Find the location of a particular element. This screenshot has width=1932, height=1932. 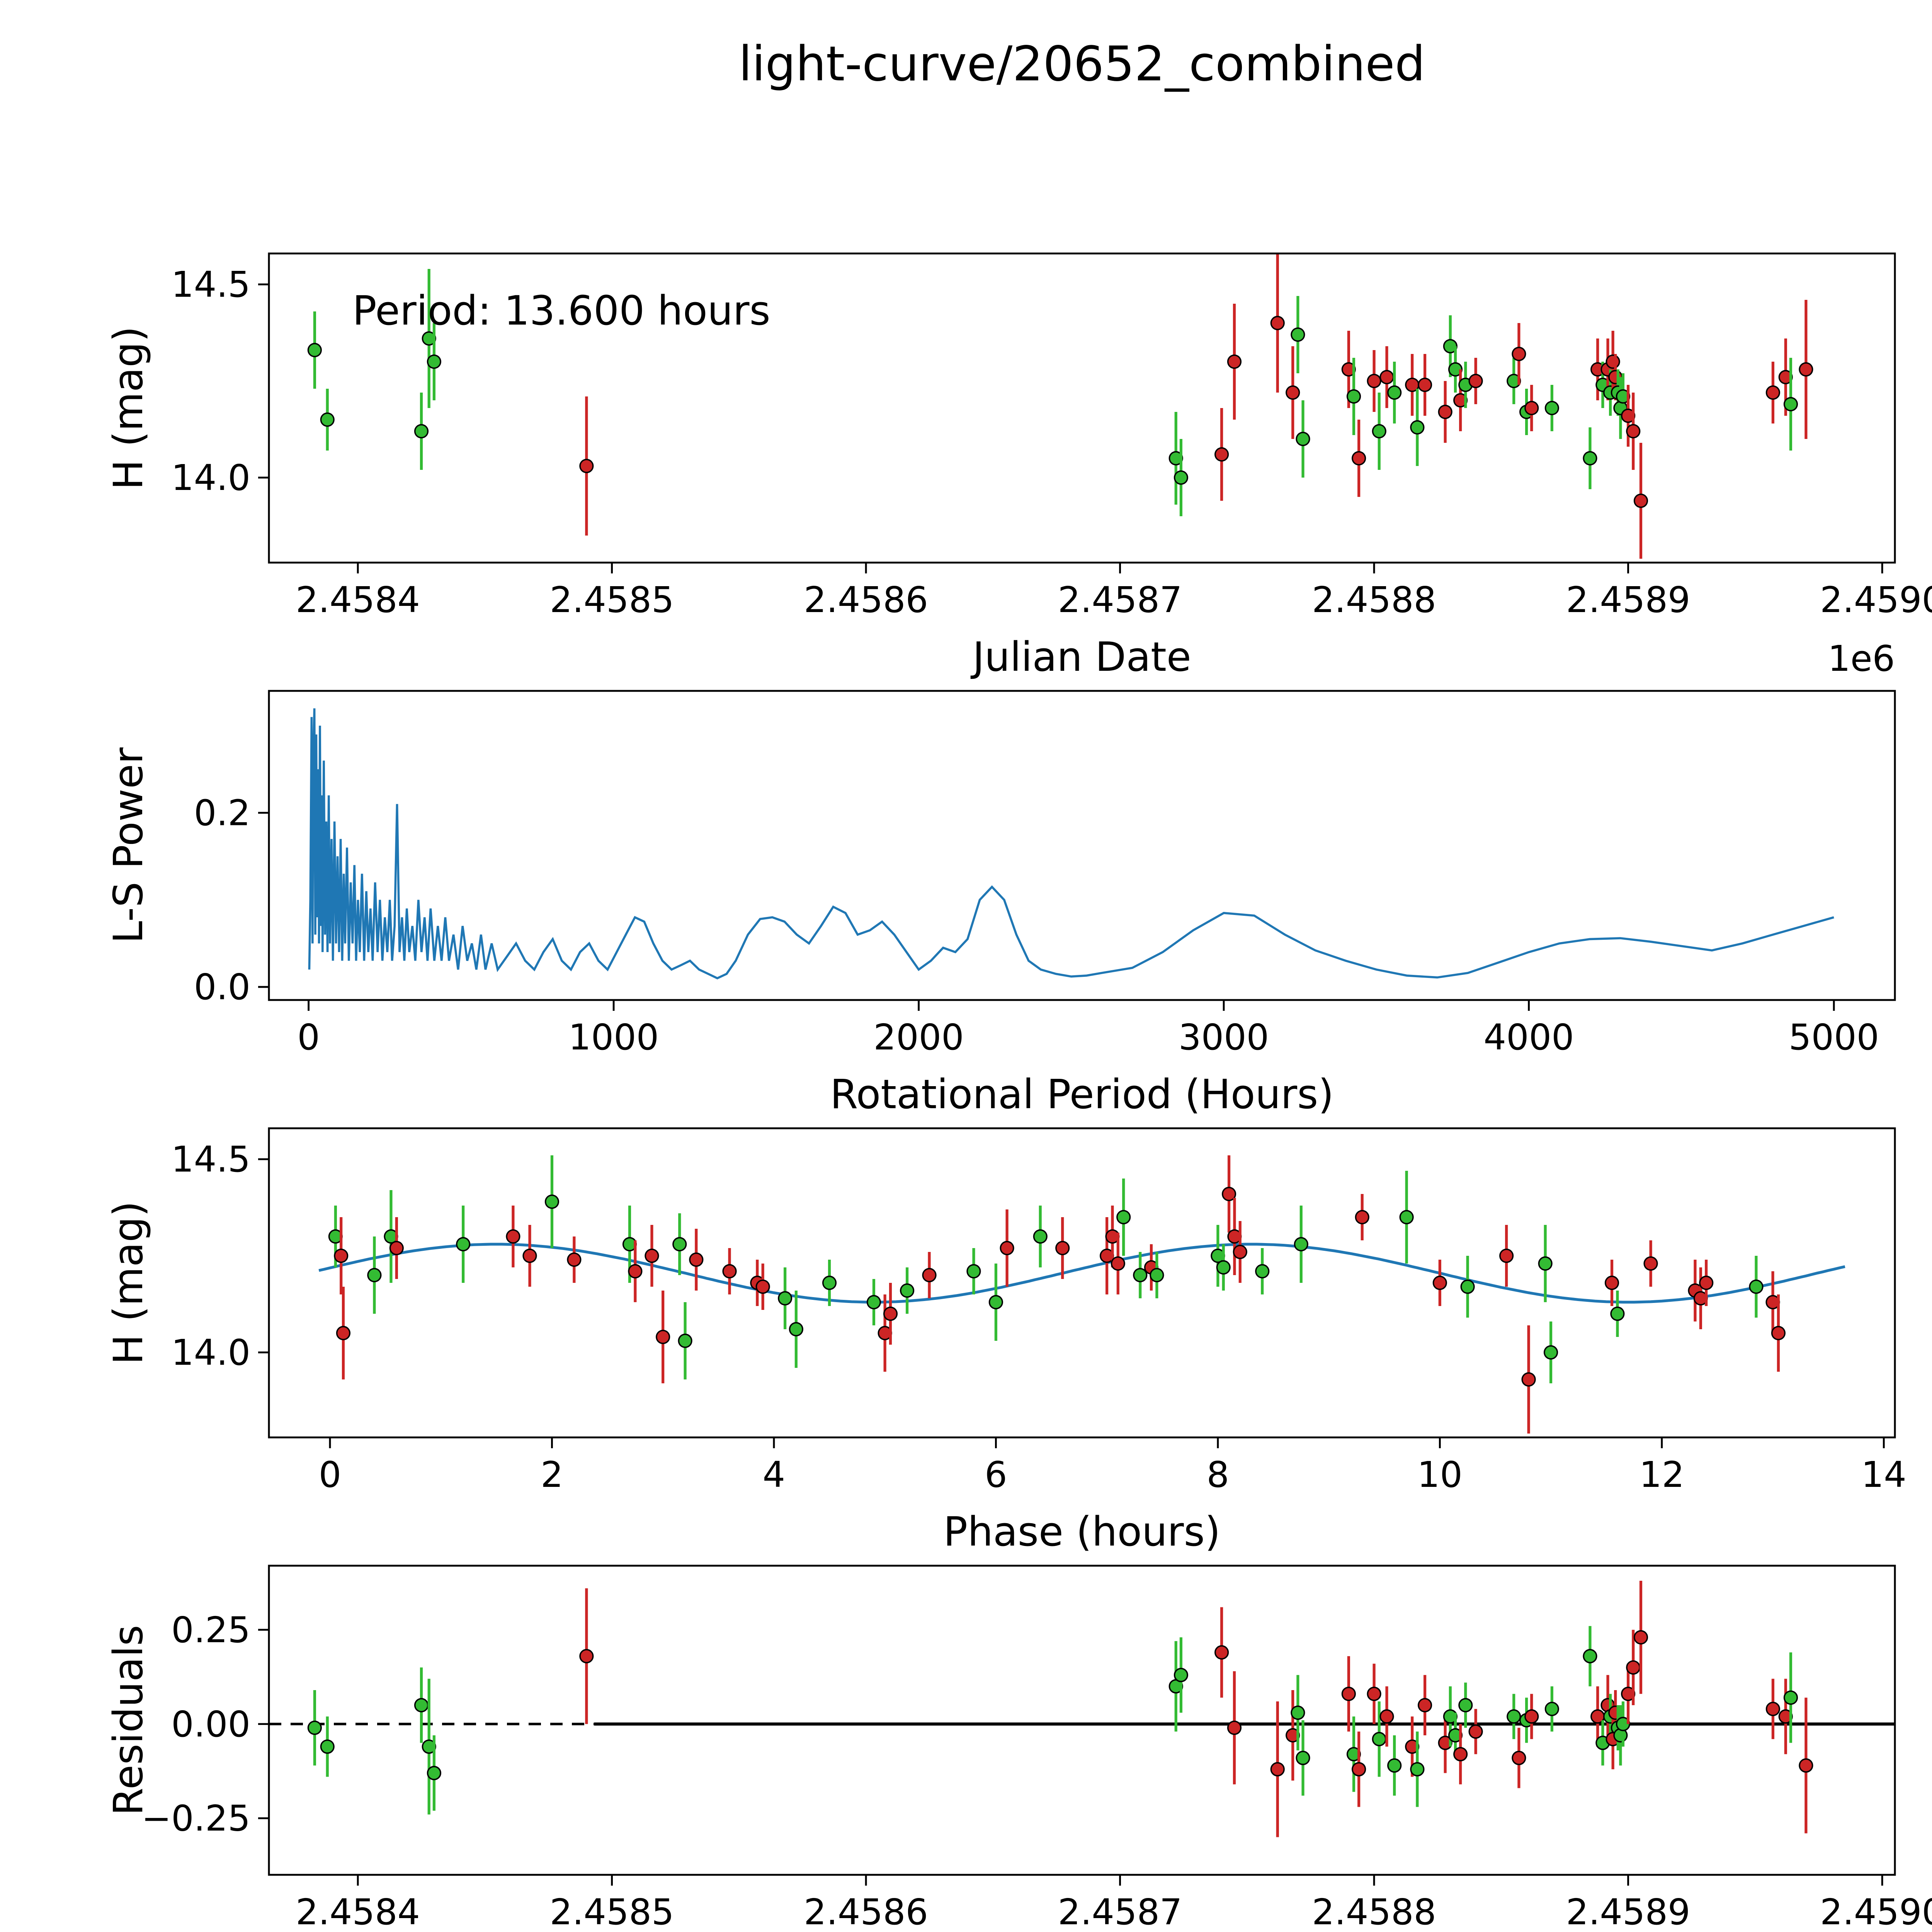

y-tick-label: 0.25 is located at coordinates (211, 1630).